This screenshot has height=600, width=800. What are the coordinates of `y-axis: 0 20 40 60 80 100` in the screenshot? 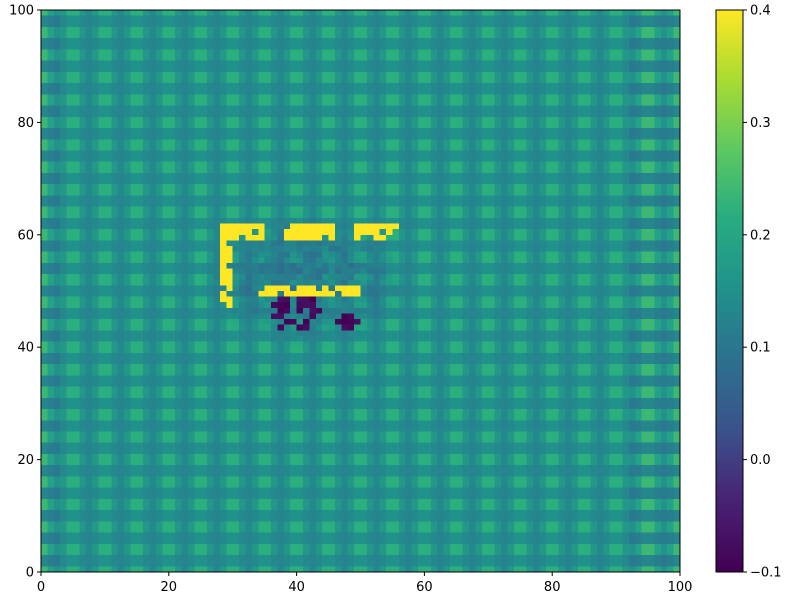 It's located at (25, 292).